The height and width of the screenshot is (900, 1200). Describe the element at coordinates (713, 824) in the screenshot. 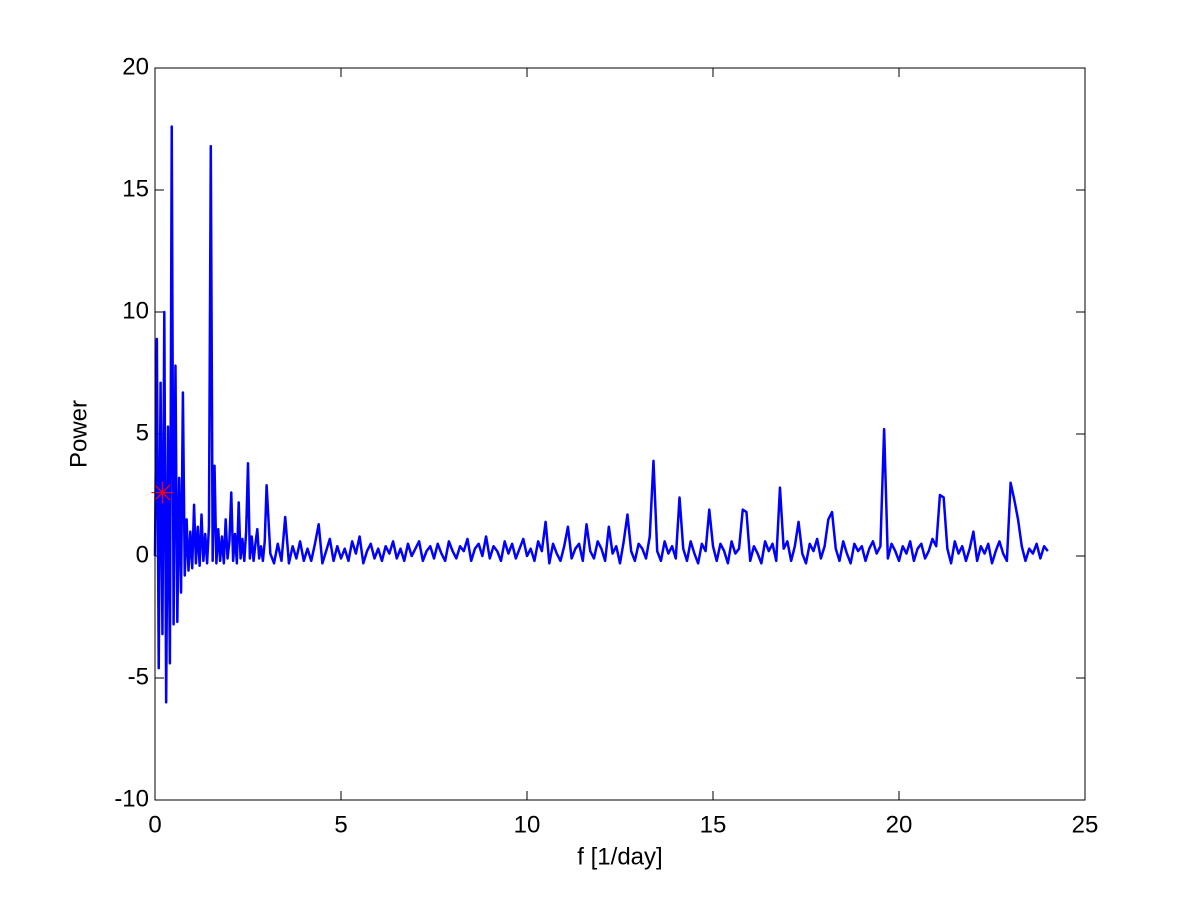

I see `x-tick-label: 15` at that location.